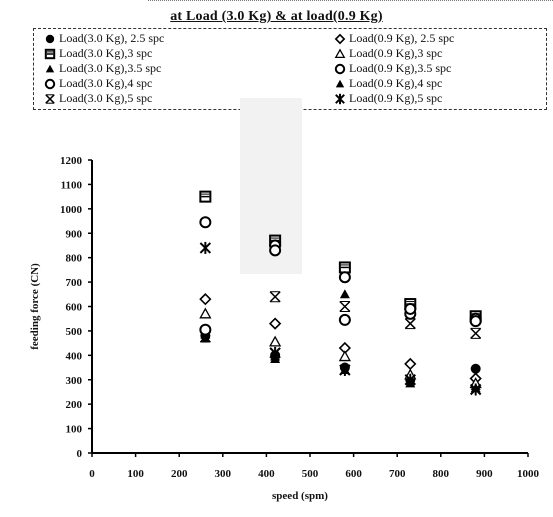  What do you see at coordinates (112, 38) in the screenshot?
I see `legend-label: Load(3.0 Kg), 2.5 spc` at bounding box center [112, 38].